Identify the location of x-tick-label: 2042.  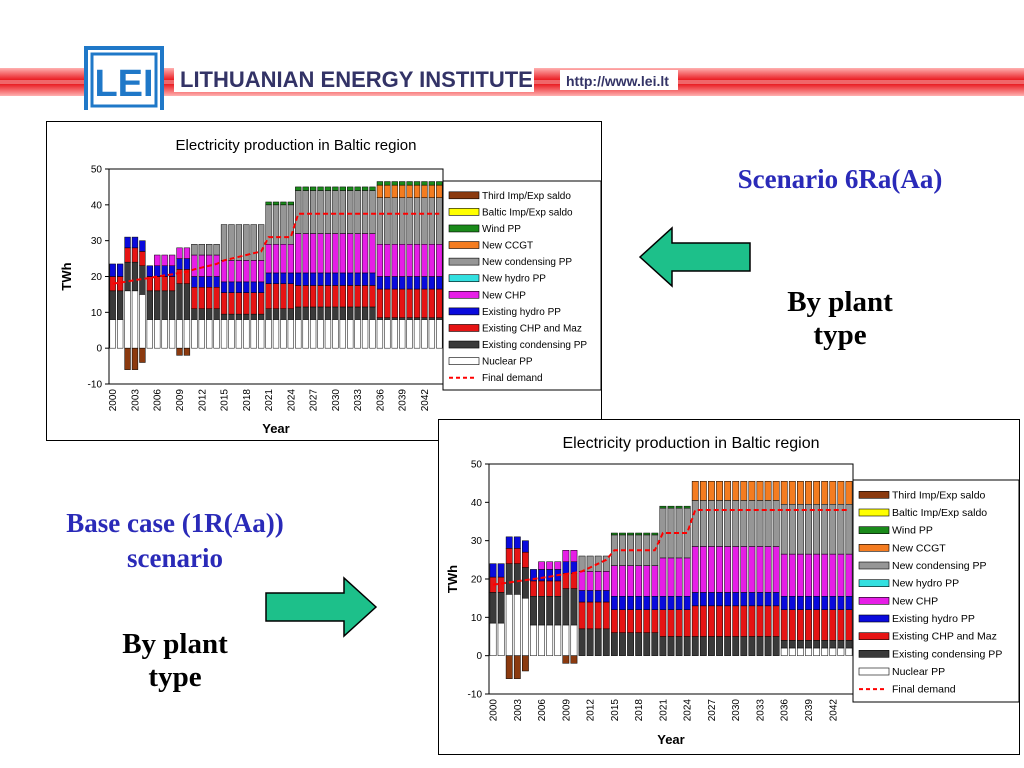
(425, 400).